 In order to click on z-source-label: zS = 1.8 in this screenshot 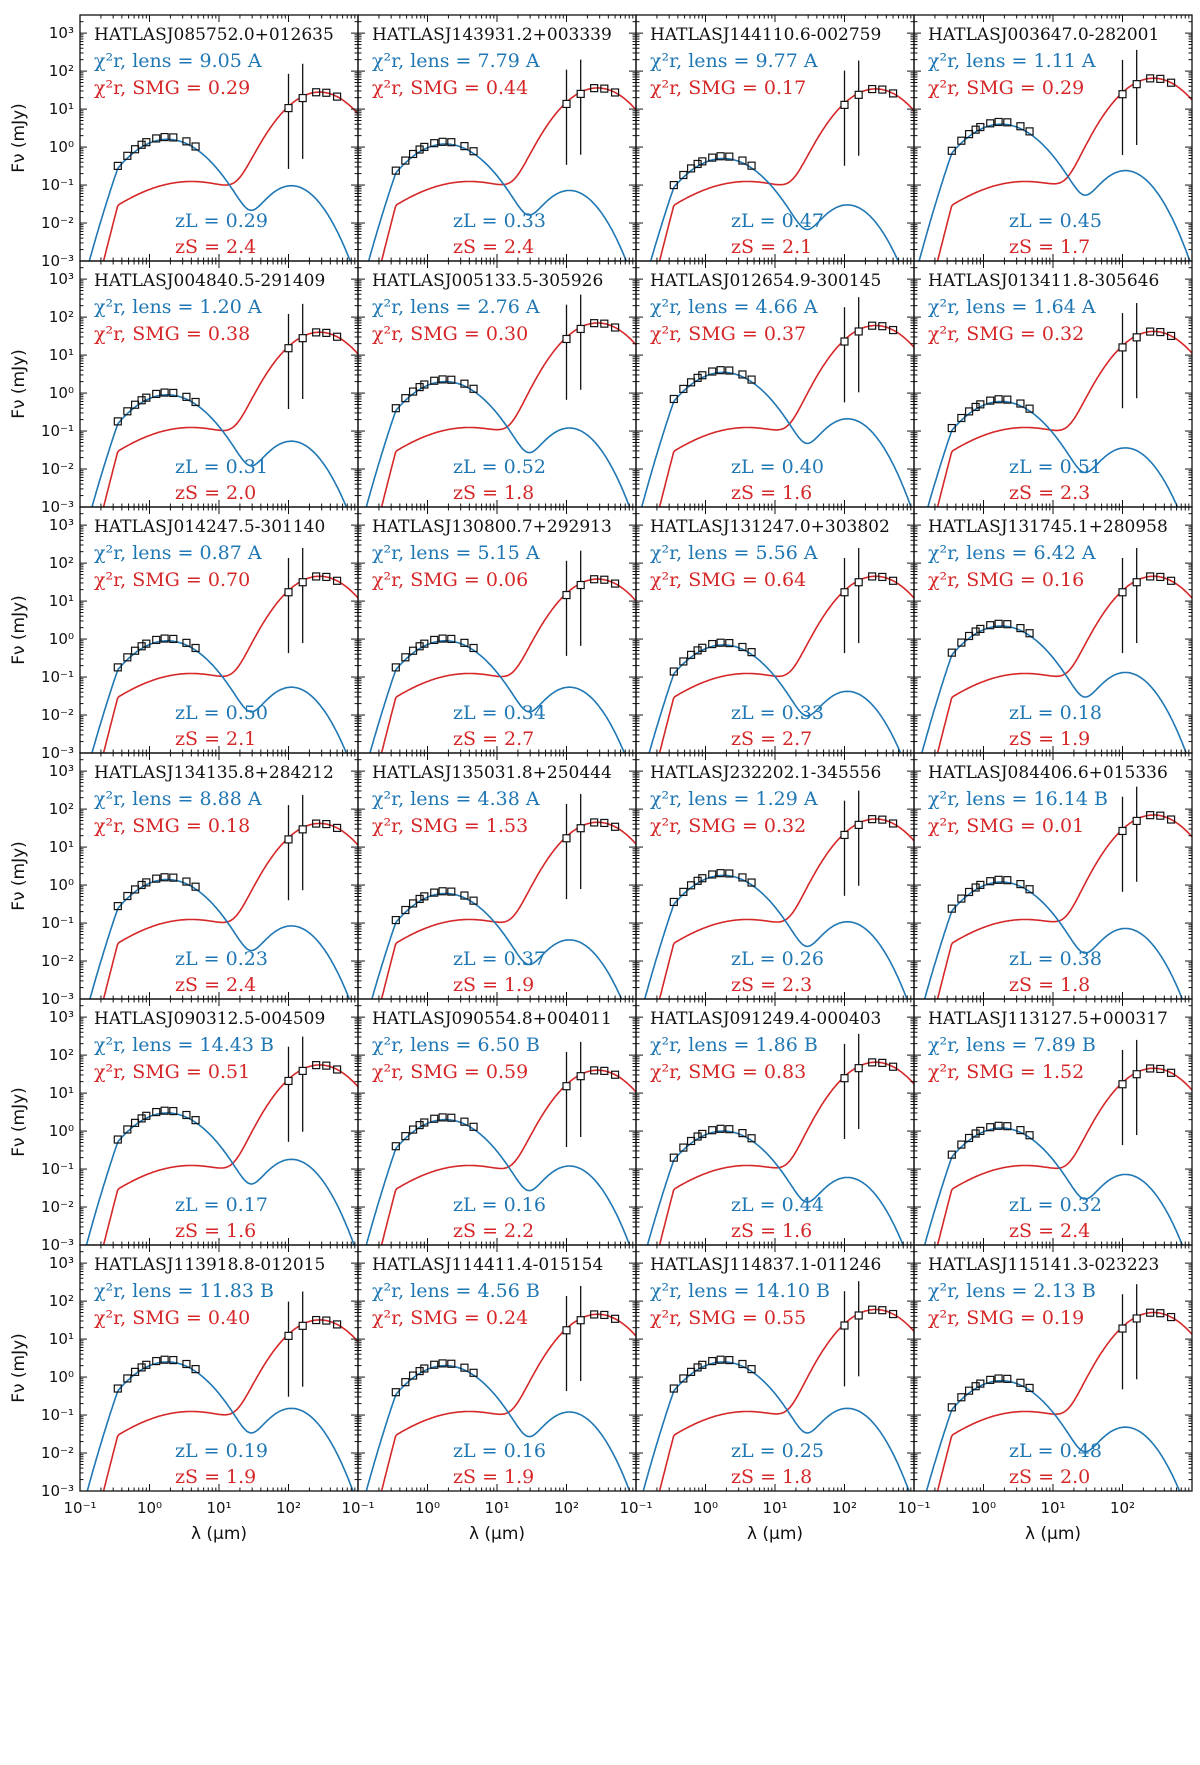, I will do `click(771, 1477)`.